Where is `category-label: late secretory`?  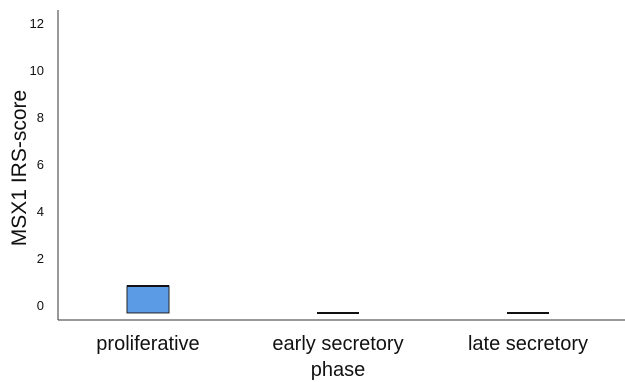 category-label: late secretory is located at coordinates (528, 344).